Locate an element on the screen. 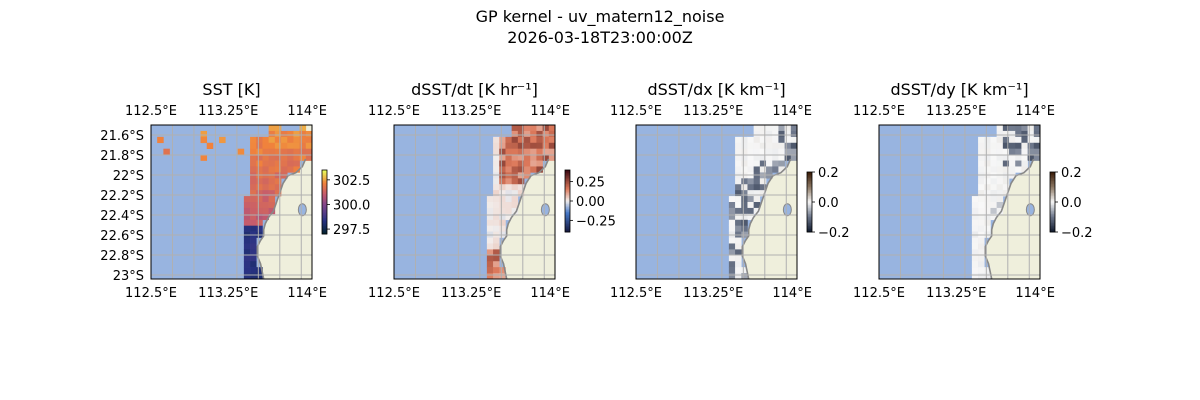 This screenshot has height=400, width=1200. panel-frame is located at coordinates (231, 202).